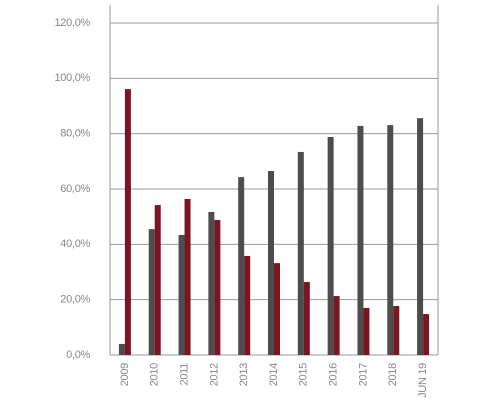 Image resolution: width=500 pixels, height=400 pixels. Describe the element at coordinates (184, 374) in the screenshot. I see `x-tick-label: 2011` at that location.